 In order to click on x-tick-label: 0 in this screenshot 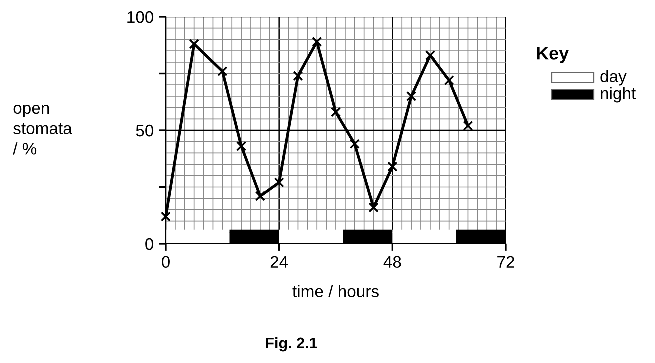, I will do `click(166, 262)`.